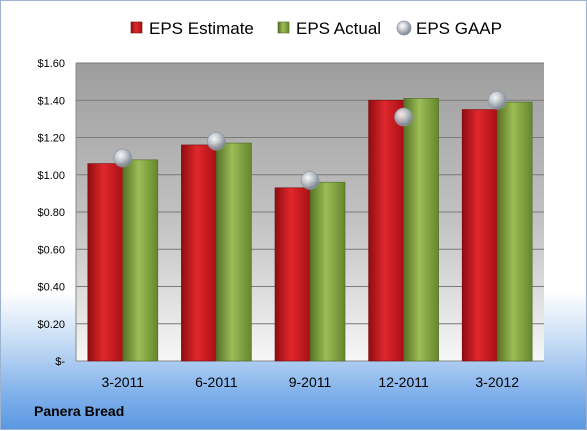 Image resolution: width=587 pixels, height=431 pixels. What do you see at coordinates (201, 28) in the screenshot?
I see `legend-label: EPS Estimate` at bounding box center [201, 28].